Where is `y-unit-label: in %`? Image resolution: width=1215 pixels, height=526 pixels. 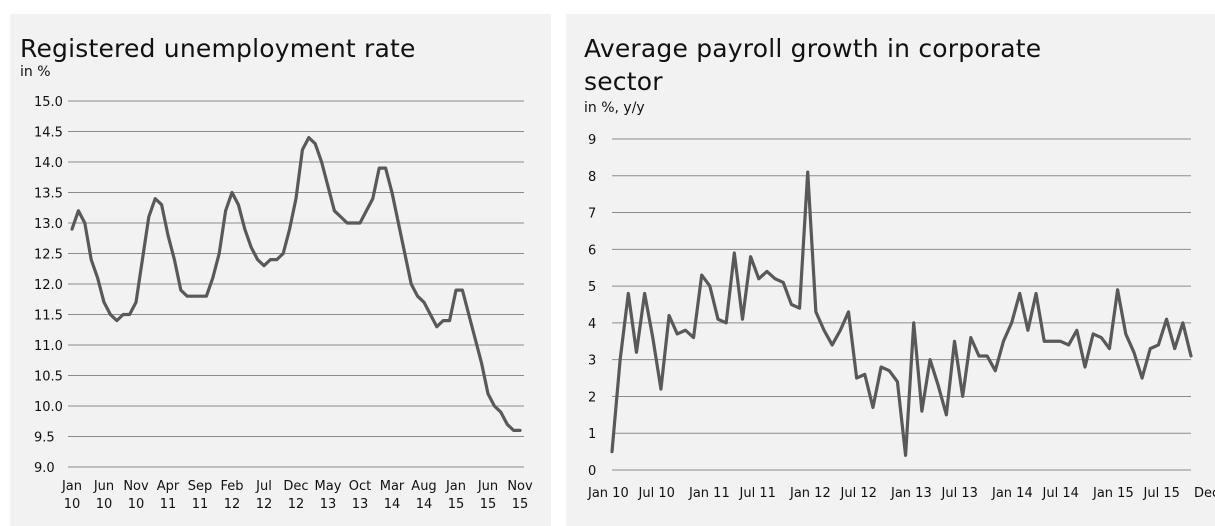 y-unit-label: in % is located at coordinates (35, 72).